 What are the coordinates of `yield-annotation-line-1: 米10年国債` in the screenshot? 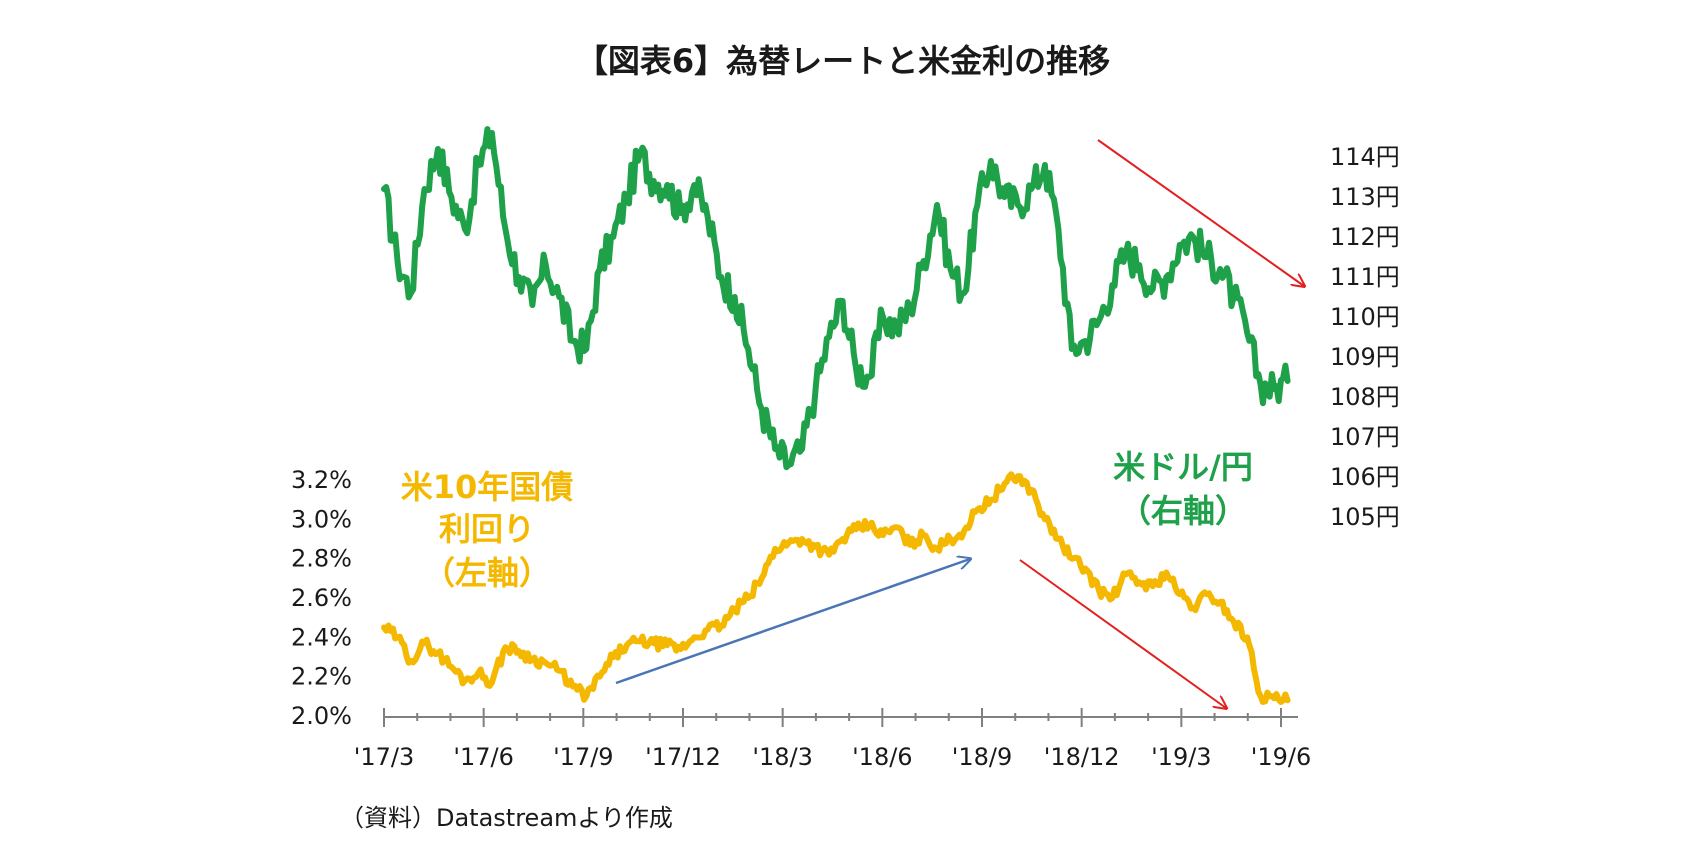 It's located at (487, 487).